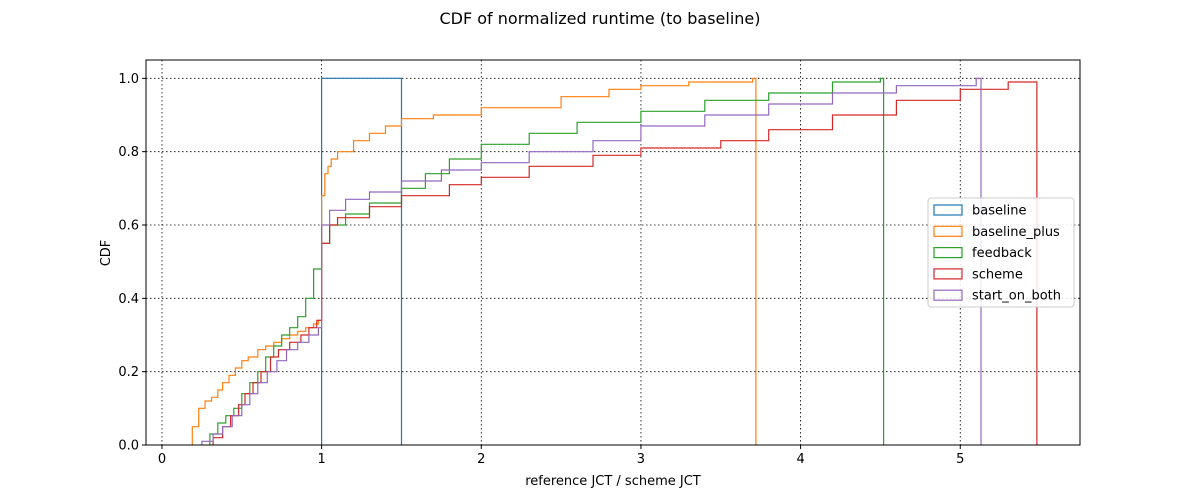 This screenshot has height=500, width=1200. What do you see at coordinates (613, 481) in the screenshot?
I see `x-axis-label: reference JCT / scheme JCT` at bounding box center [613, 481].